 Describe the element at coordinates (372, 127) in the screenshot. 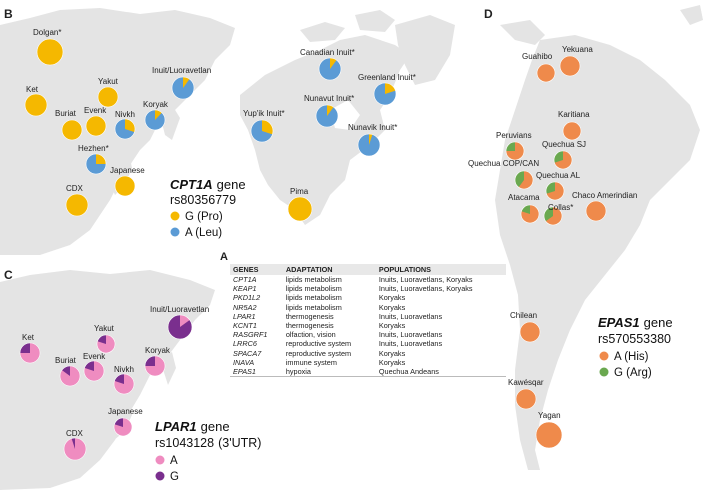

I see `label-nunavik-inuit: Nunavik Inuit*` at that location.